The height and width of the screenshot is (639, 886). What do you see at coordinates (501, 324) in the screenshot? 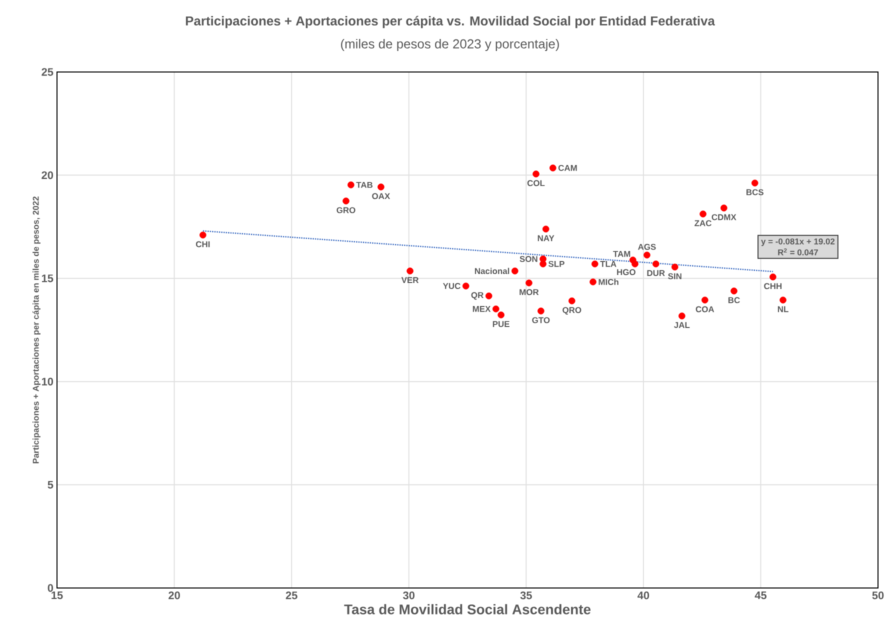
I see `annotation: PUE` at bounding box center [501, 324].